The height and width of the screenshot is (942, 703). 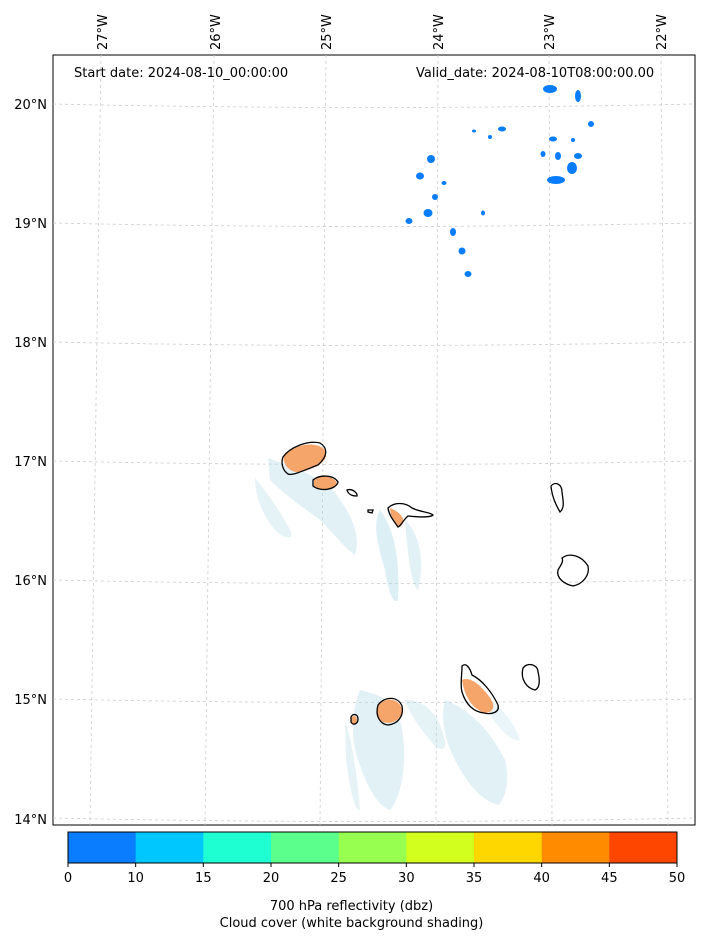 What do you see at coordinates (216, 32) in the screenshot?
I see `lon-label-26w: 26°W` at bounding box center [216, 32].